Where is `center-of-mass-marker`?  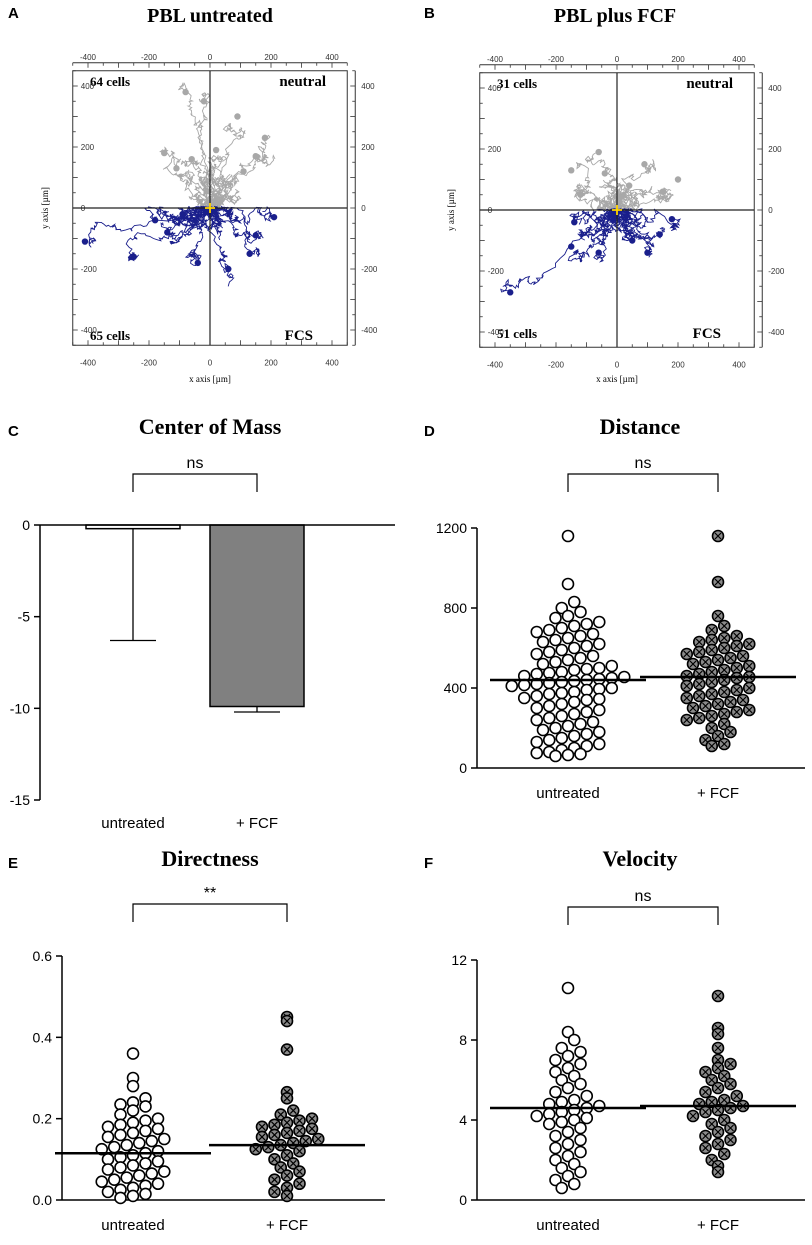 center-of-mass-marker is located at coordinates (210, 208).